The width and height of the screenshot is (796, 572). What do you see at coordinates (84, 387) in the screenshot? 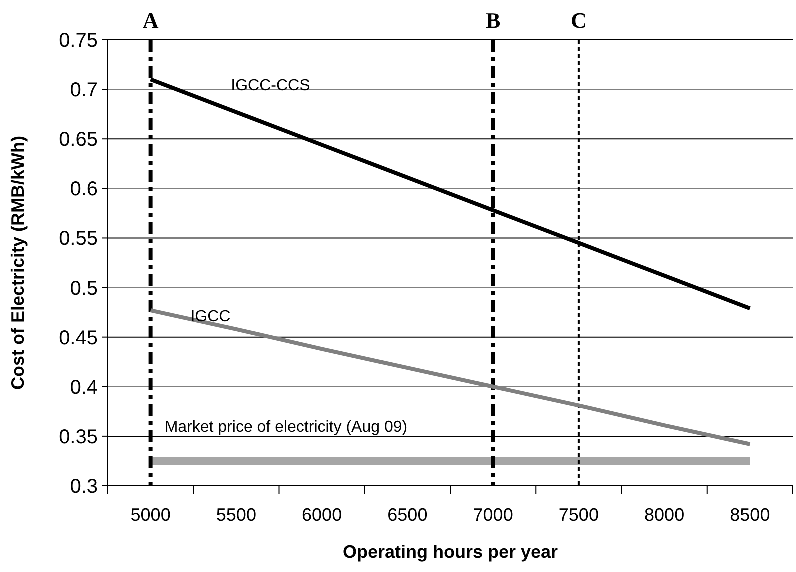
I see `y-tick-label: 0.4` at bounding box center [84, 387].